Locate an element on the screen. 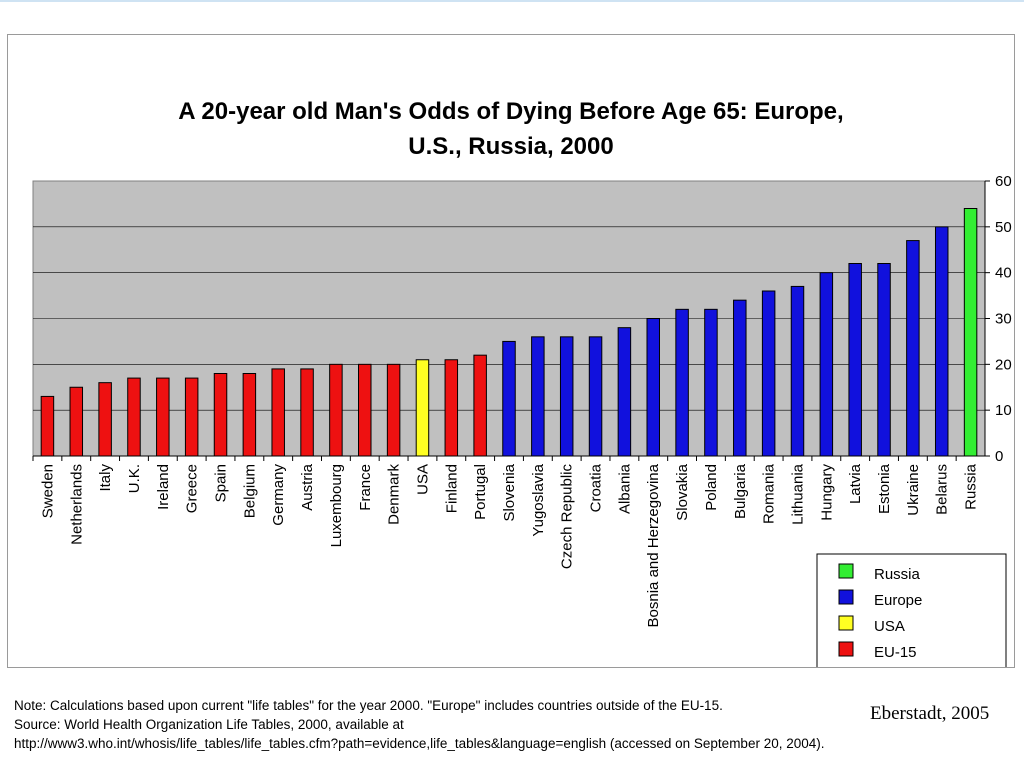 This screenshot has width=1024, height=768. bar-poland is located at coordinates (711, 382).